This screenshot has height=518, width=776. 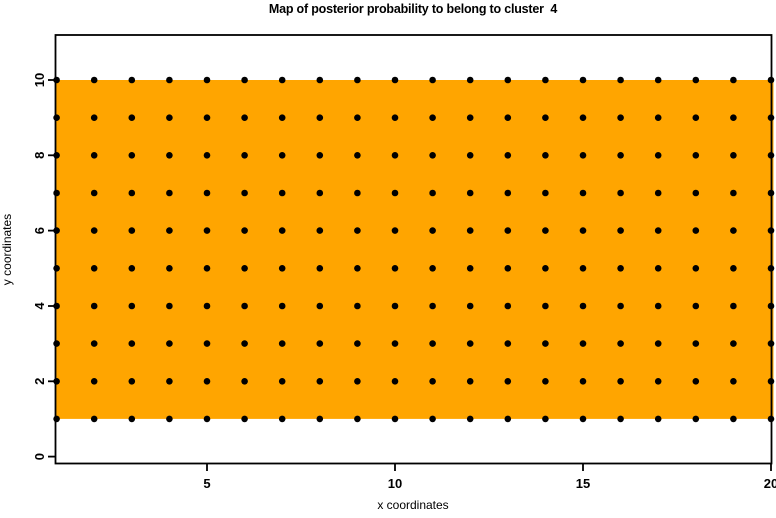 What do you see at coordinates (583, 483) in the screenshot?
I see `x-axis-tick-label: 15` at bounding box center [583, 483].